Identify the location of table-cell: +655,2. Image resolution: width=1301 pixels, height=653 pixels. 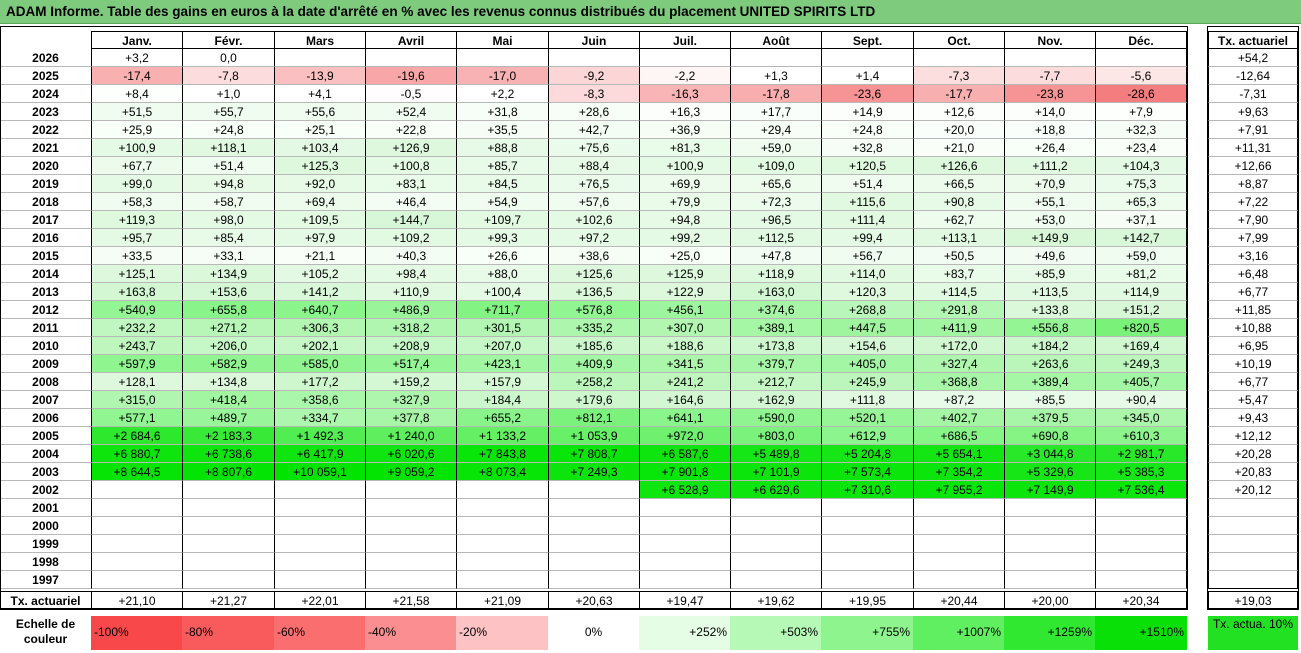
(502, 418).